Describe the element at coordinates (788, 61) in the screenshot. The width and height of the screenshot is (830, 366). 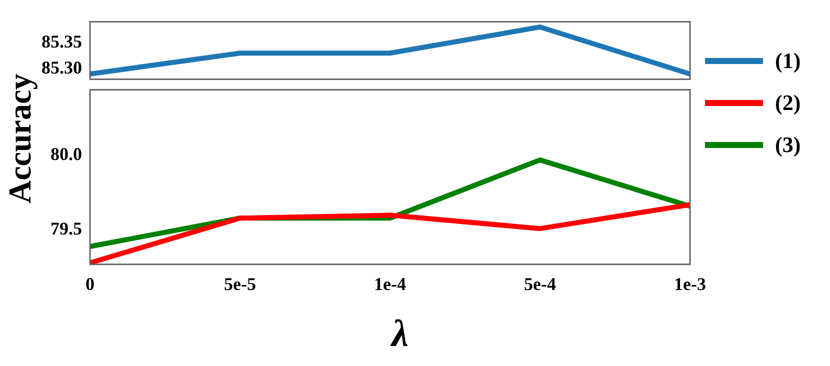
I see `legend-label: (1)` at that location.